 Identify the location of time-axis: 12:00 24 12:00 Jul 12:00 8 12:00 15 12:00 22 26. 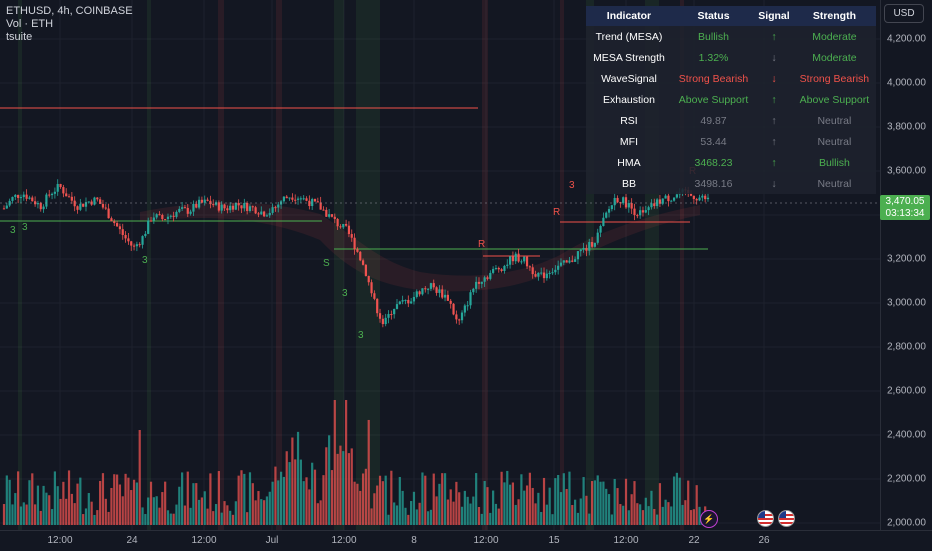
(466, 540).